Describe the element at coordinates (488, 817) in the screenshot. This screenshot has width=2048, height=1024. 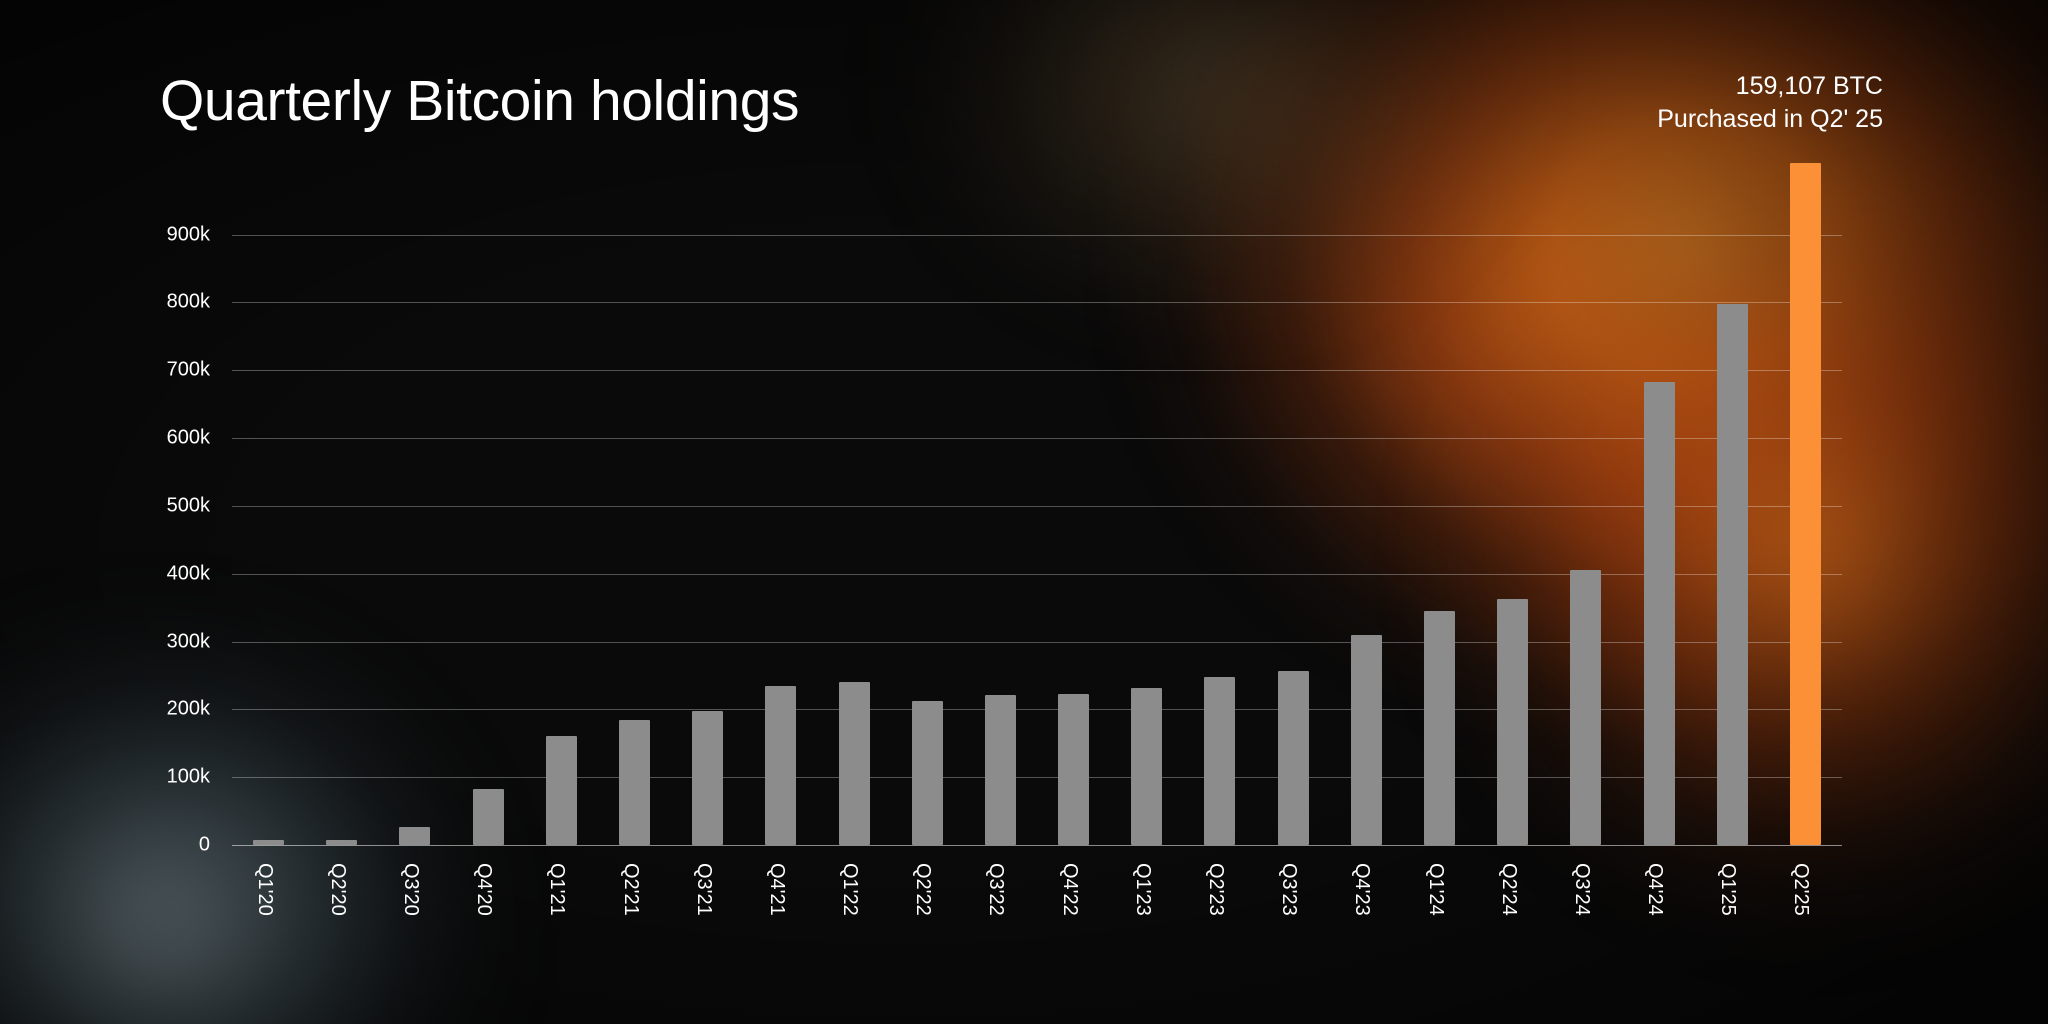
I see `bar-Q4'20` at that location.